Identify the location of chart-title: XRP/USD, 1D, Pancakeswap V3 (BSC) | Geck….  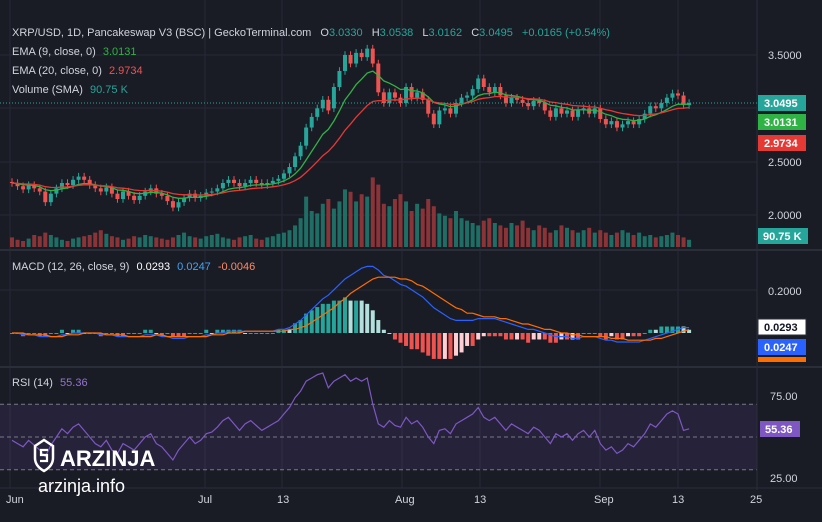
(161, 33).